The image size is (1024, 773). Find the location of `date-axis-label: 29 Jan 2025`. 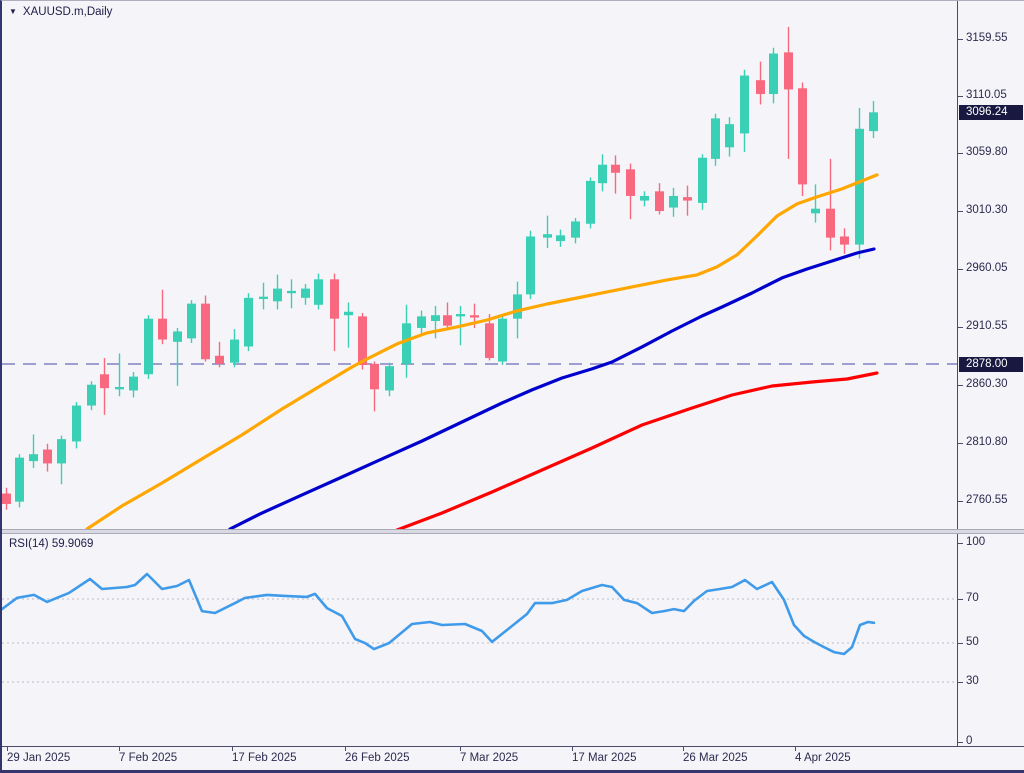

date-axis-label: 29 Jan 2025 is located at coordinates (39, 758).